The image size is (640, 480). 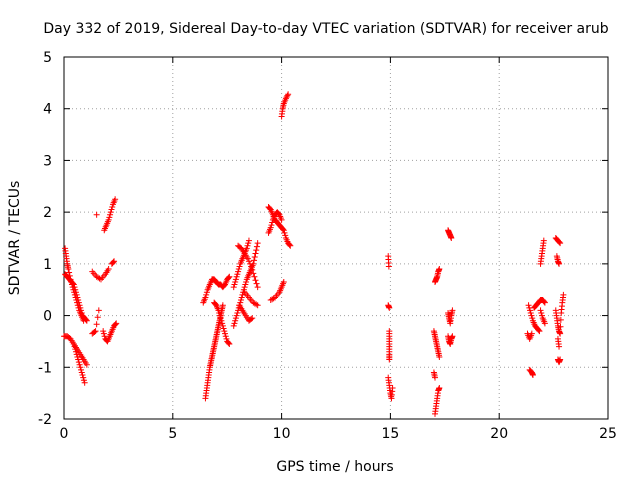 I want to click on y-tick-label: 2, so click(x=47, y=213).